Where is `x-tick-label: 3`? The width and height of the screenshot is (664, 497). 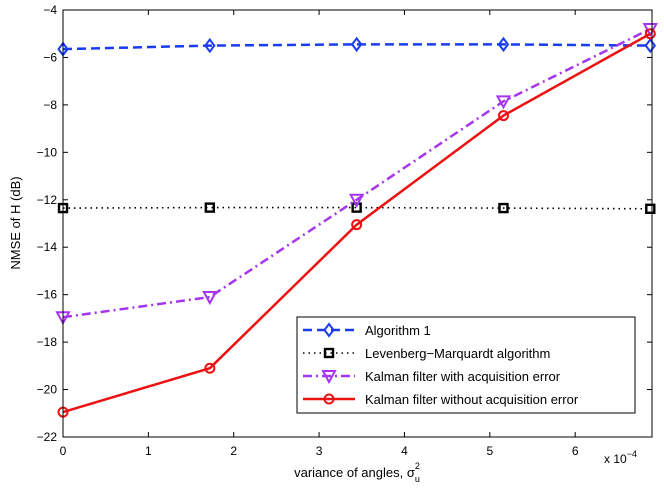
x-tick-label: 3 is located at coordinates (319, 451).